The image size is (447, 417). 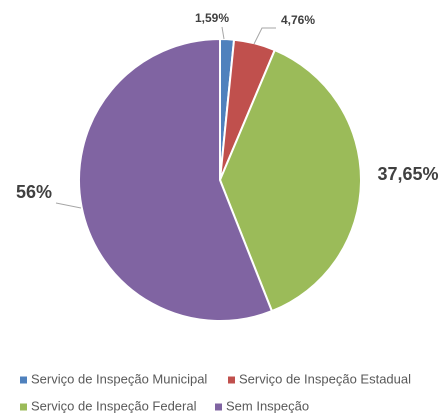 I want to click on legend-label: Serviço de Inspeção Municipal, so click(x=119, y=378).